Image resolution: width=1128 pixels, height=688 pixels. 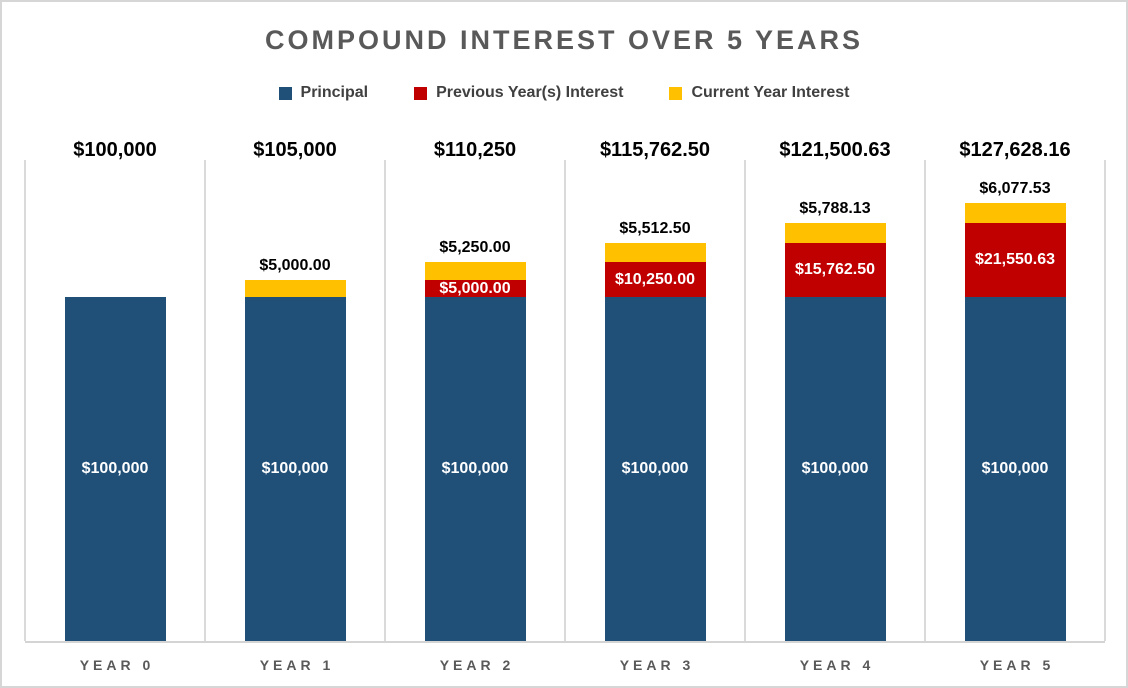 What do you see at coordinates (835, 209) in the screenshot?
I see `segment-label-current-year-interest: $5,788.13` at bounding box center [835, 209].